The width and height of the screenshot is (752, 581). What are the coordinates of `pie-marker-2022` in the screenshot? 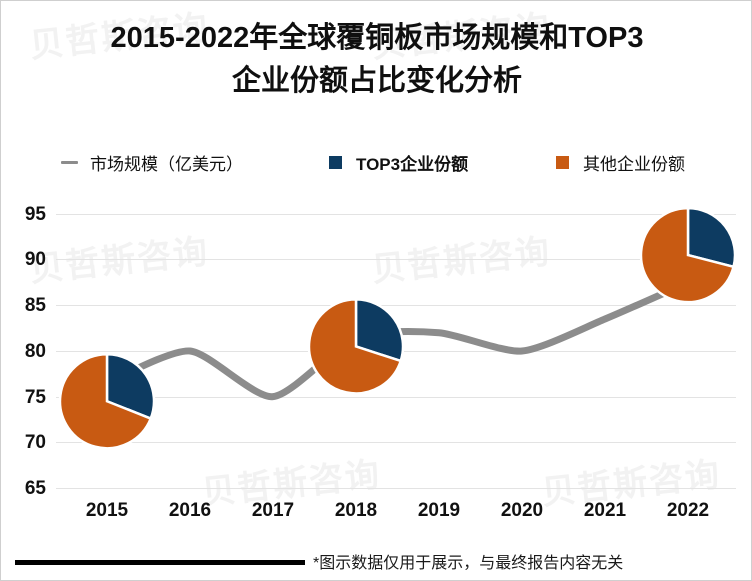 It's located at (688, 255).